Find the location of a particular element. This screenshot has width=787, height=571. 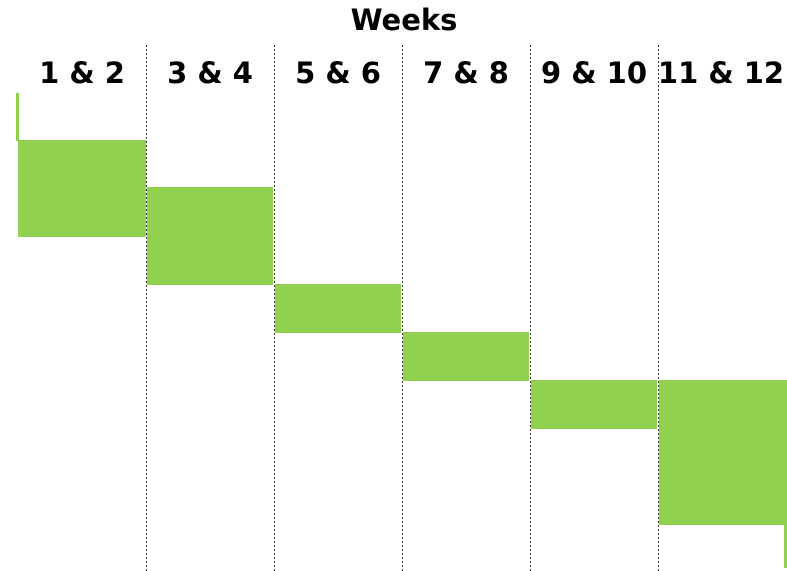

column-label: 7 & 8 is located at coordinates (466, 73).